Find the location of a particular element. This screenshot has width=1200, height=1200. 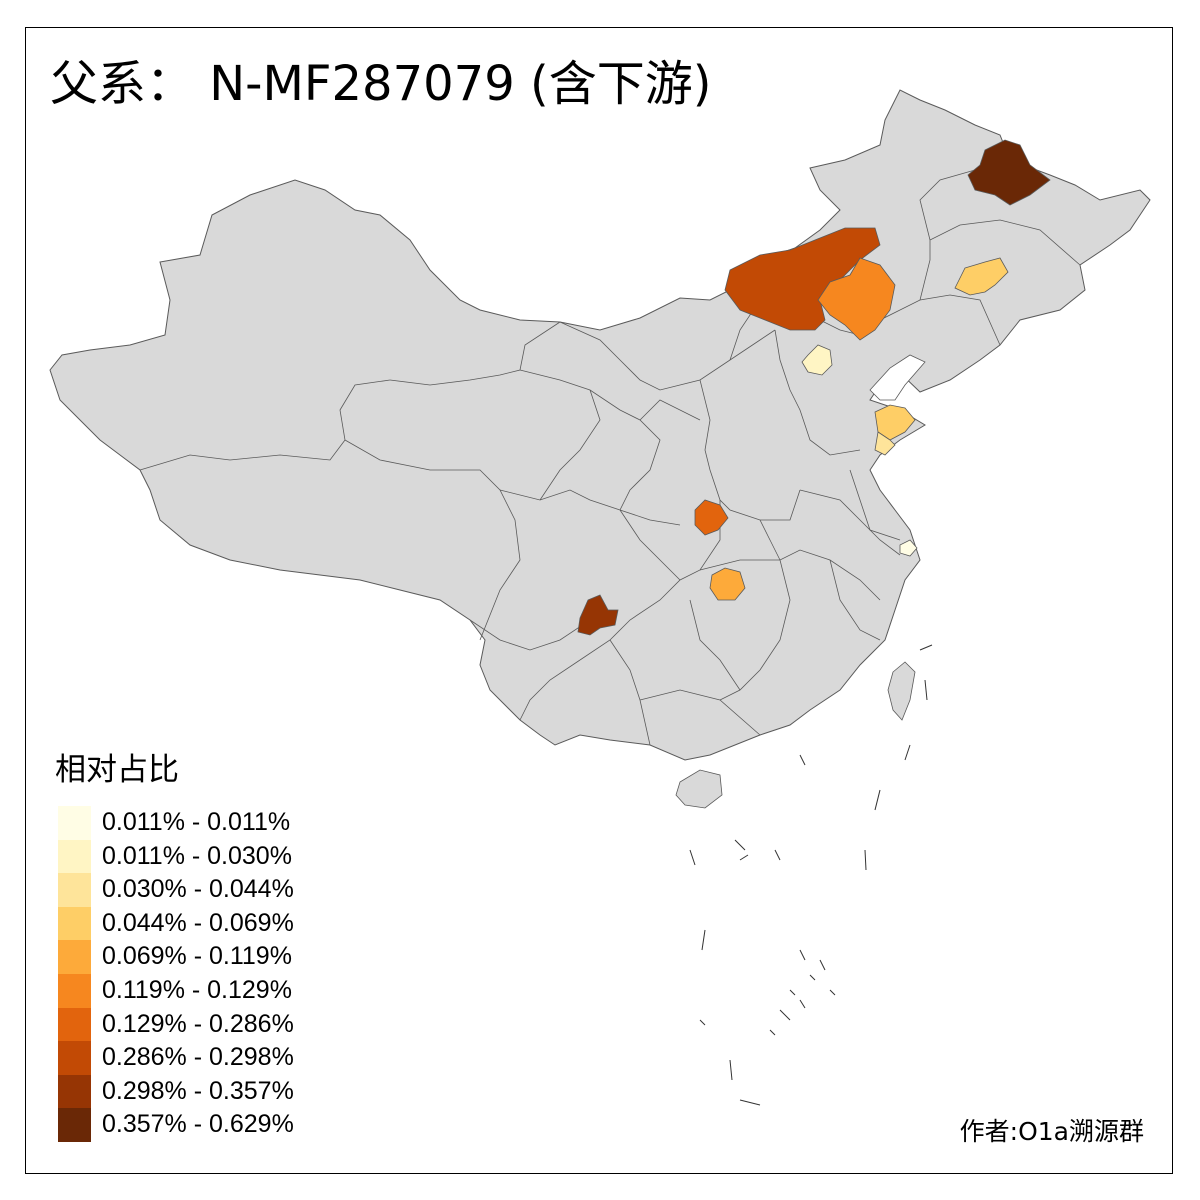

region-shandong-southeast is located at coordinates (885, 443).